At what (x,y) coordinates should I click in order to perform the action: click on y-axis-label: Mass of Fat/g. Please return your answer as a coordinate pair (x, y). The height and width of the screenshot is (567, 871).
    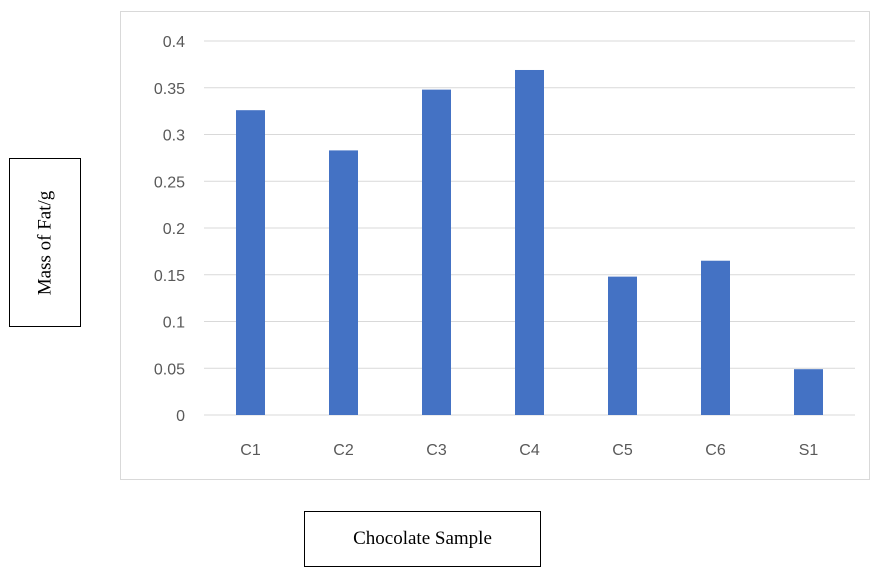
    Looking at the image, I should click on (44, 242).